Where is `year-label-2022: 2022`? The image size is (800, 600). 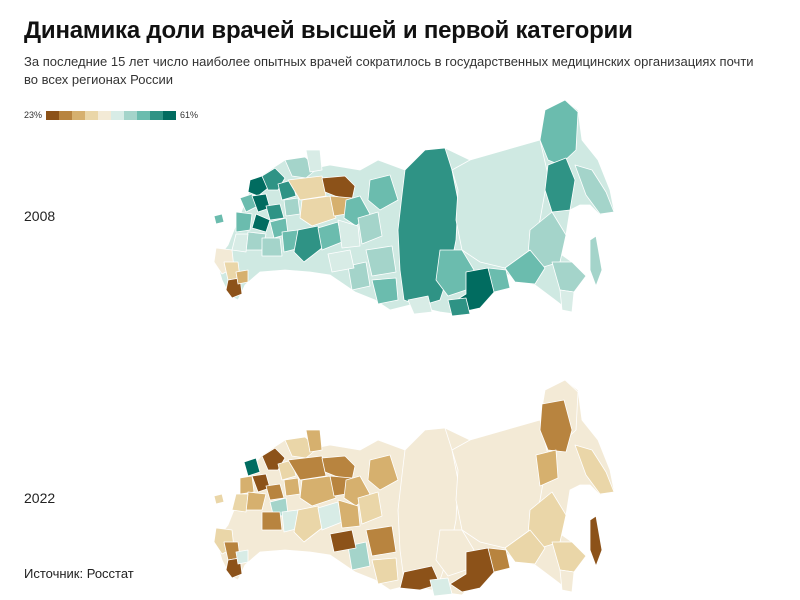 year-label-2022: 2022 is located at coordinates (40, 498).